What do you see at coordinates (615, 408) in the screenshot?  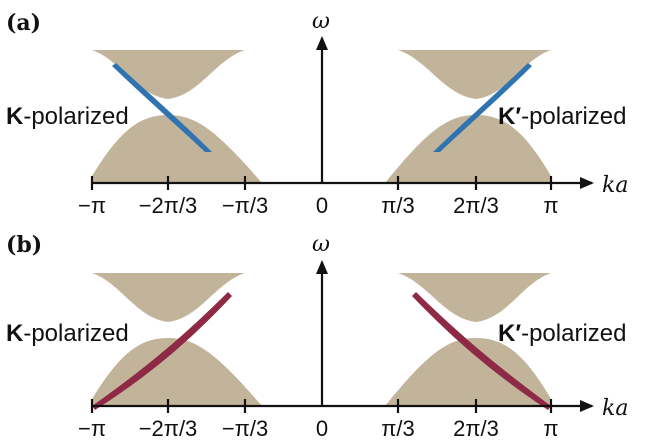 I see `panel-b-ka-label: ka` at bounding box center [615, 408].